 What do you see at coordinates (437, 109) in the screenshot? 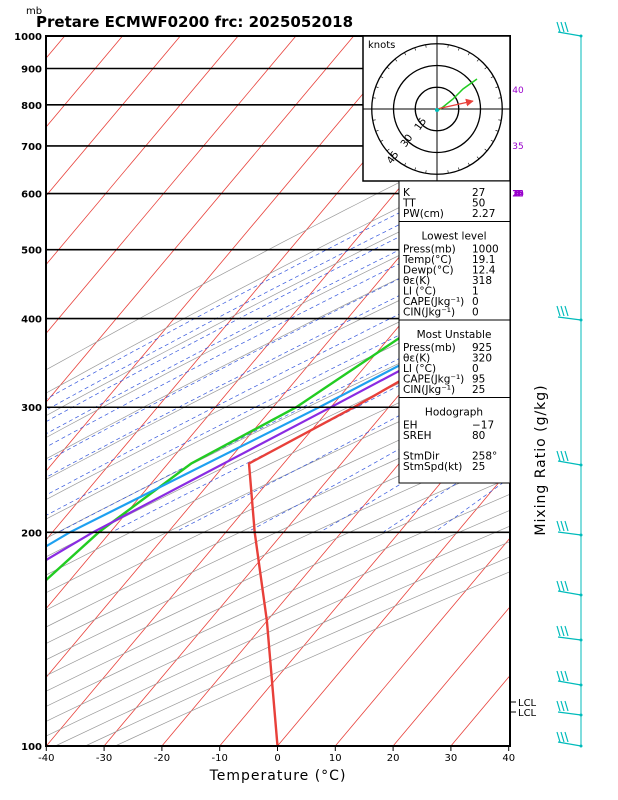
I see `hodograph-ring` at bounding box center [437, 109].